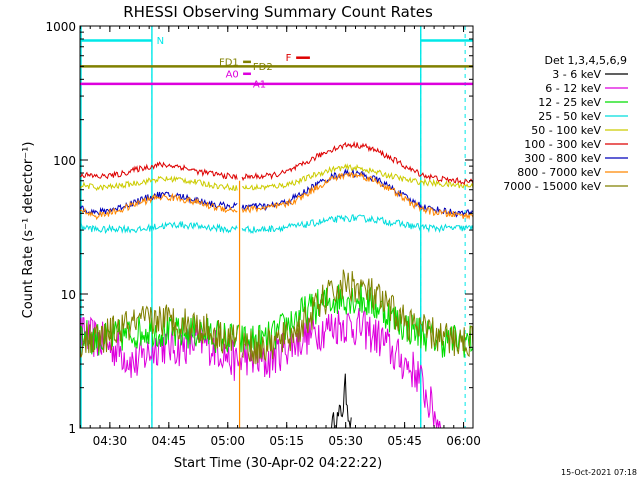 The width and height of the screenshot is (640, 480). I want to click on x-tick-label: 04:45, so click(169, 441).